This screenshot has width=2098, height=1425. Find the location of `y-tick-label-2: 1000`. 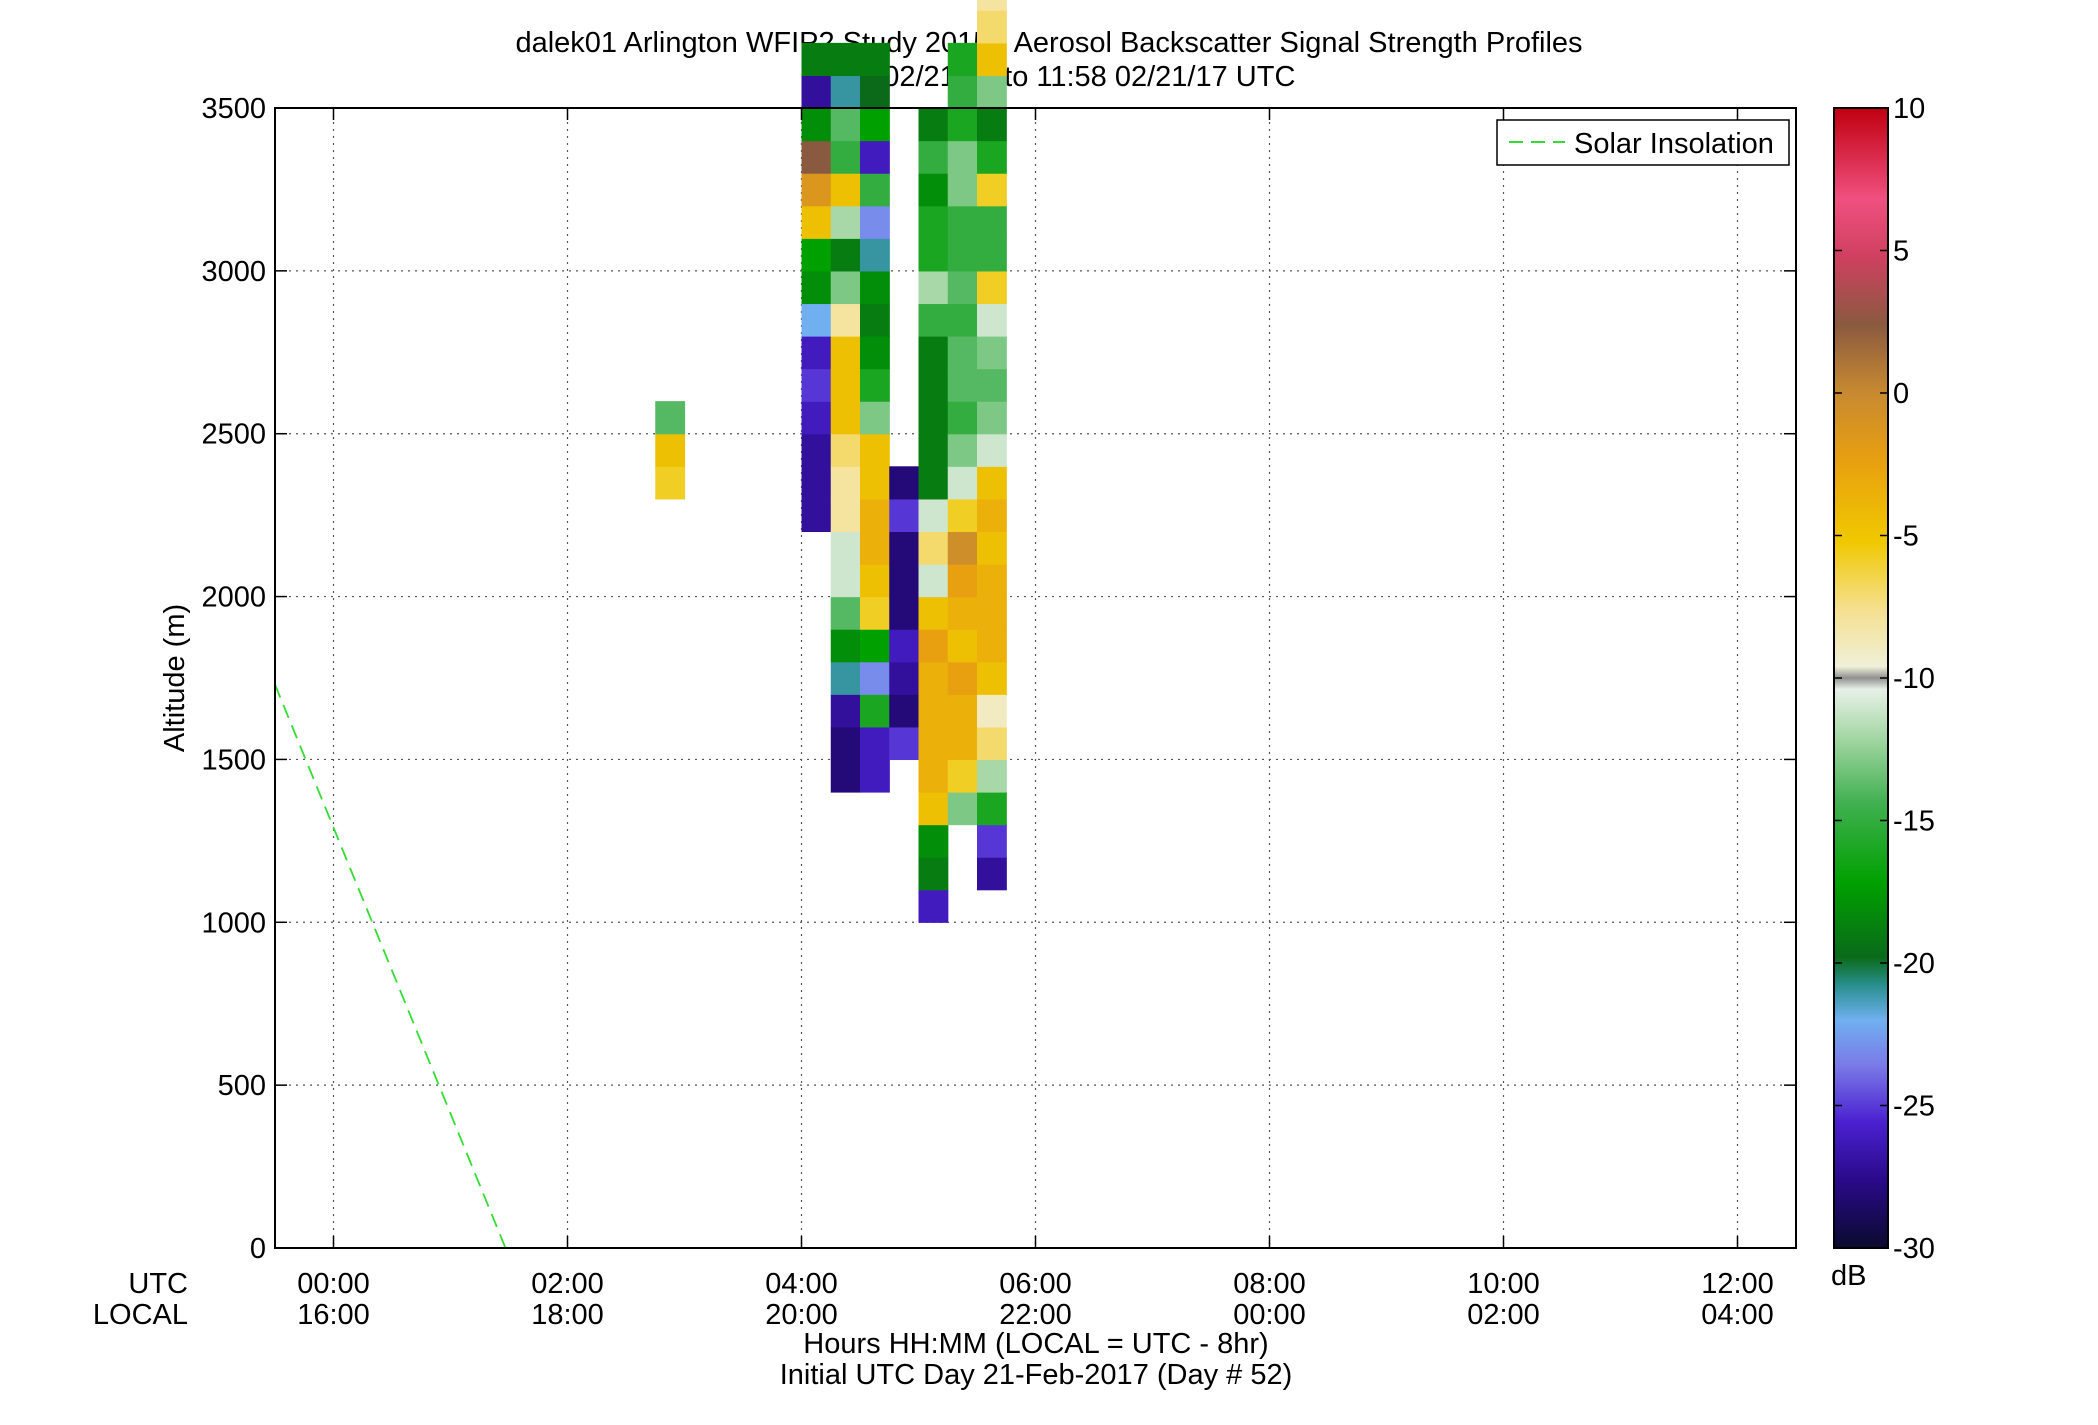

y-tick-label-2: 1000 is located at coordinates (233, 923).